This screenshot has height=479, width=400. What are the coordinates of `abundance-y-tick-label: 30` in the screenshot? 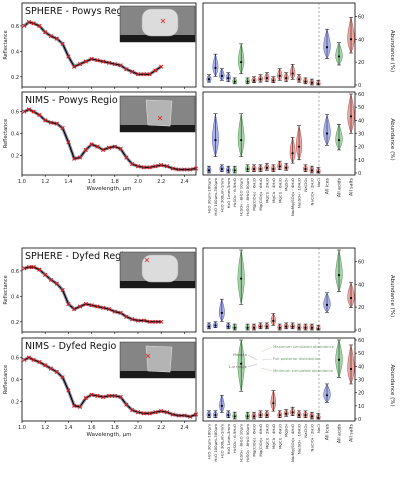 It's located at (361, 381).